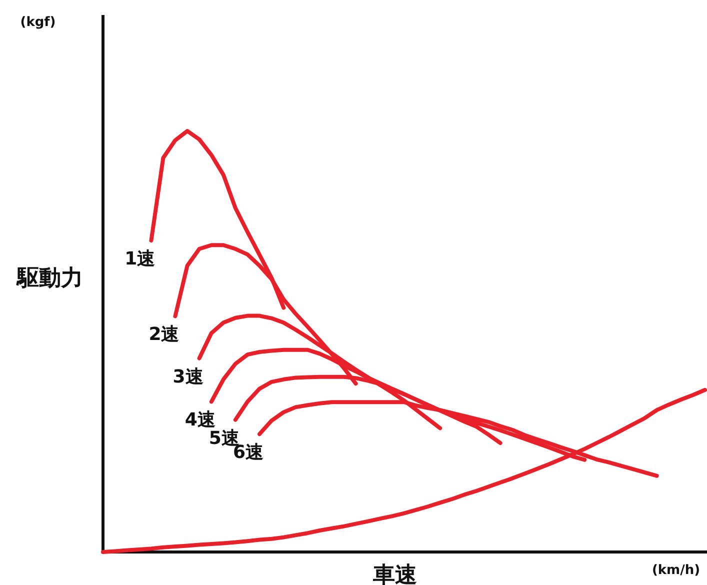 The image size is (707, 585). Describe the element at coordinates (200, 420) in the screenshot. I see `series-label: 4速` at that location.